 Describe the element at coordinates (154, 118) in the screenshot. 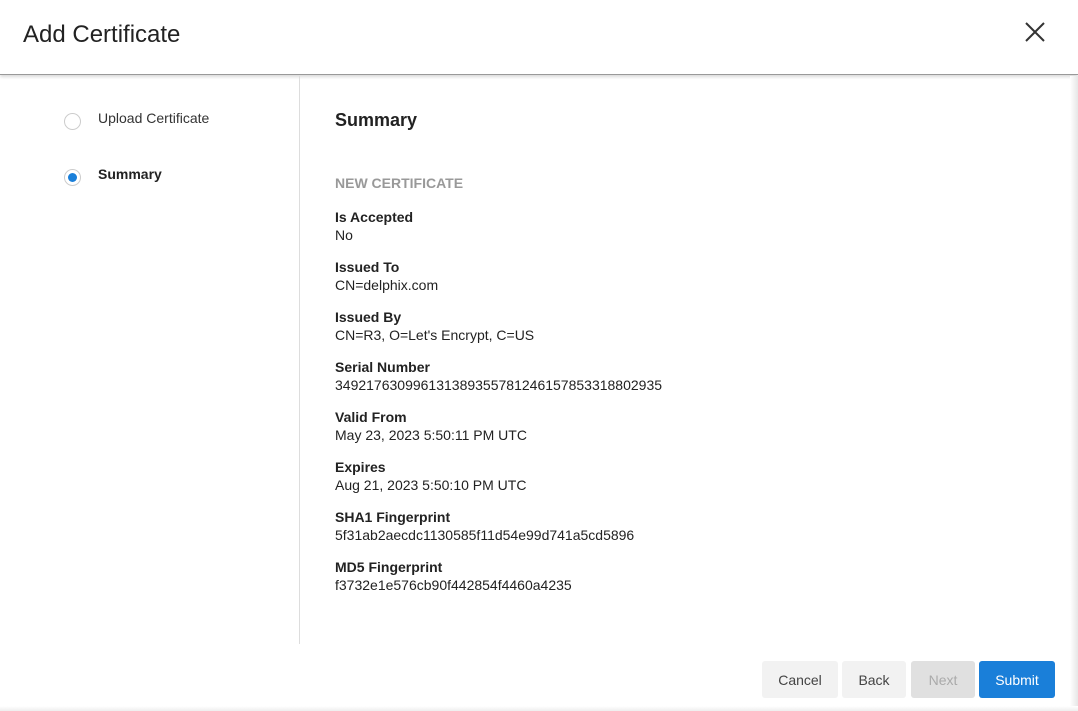

I see `step-label: Upload Certificate` at that location.